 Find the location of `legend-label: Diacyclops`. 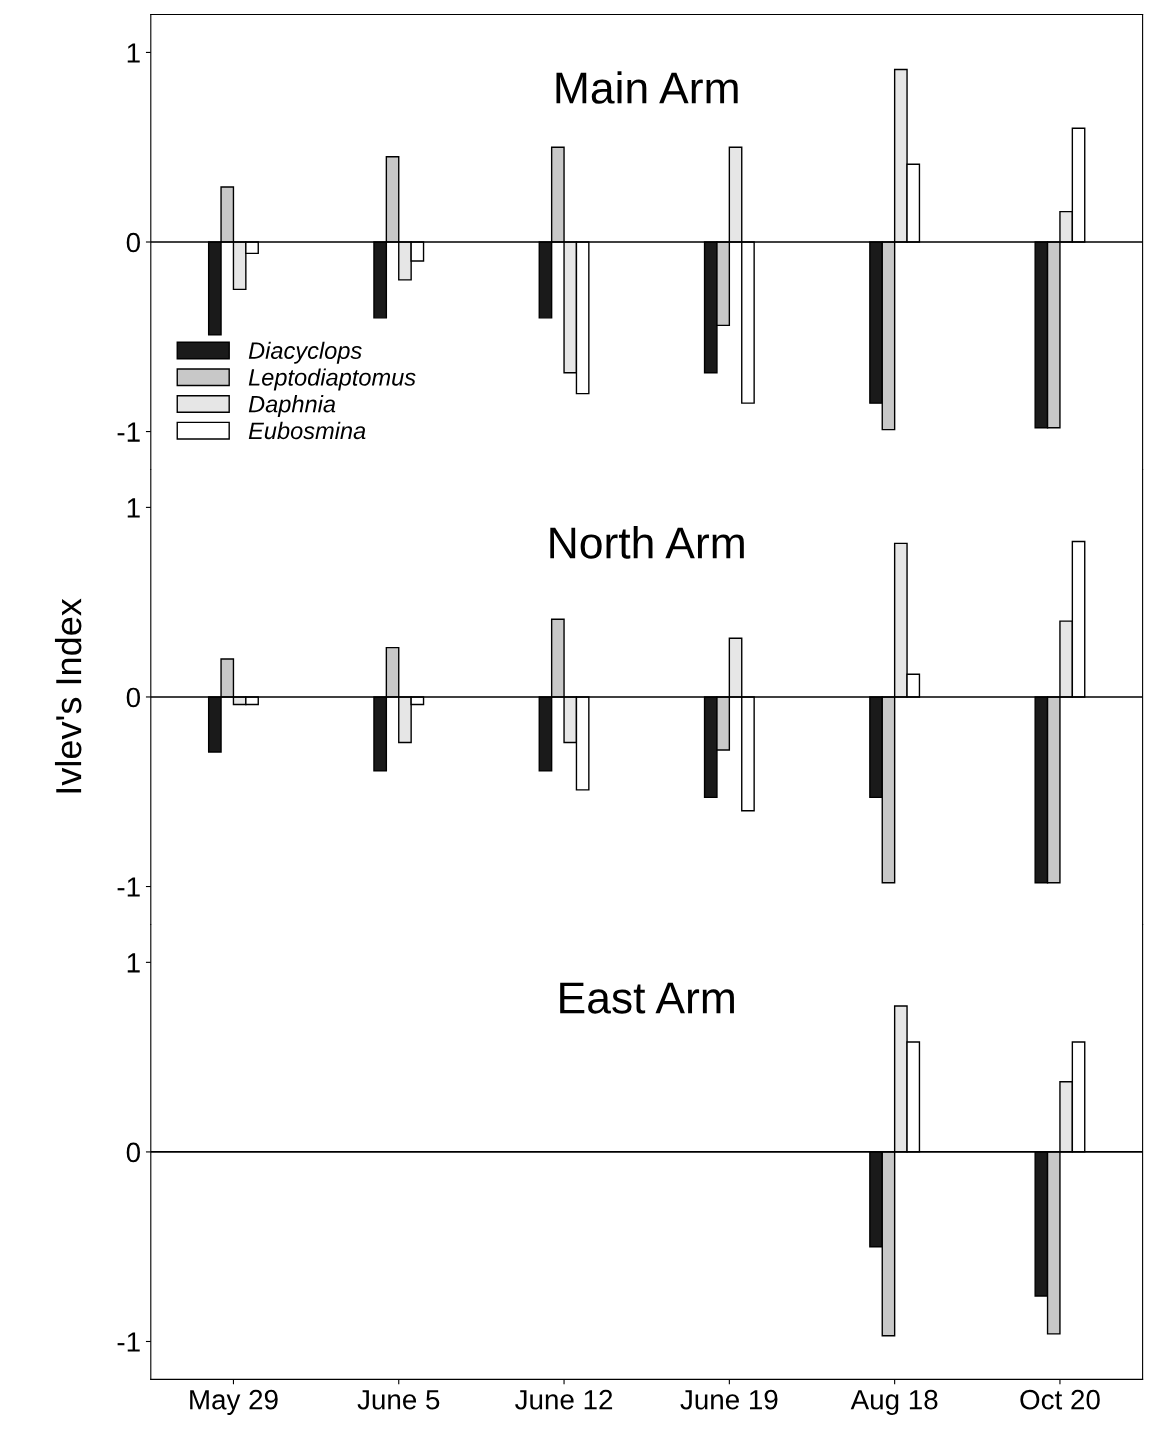

legend-label: Diacyclops is located at coordinates (305, 352).